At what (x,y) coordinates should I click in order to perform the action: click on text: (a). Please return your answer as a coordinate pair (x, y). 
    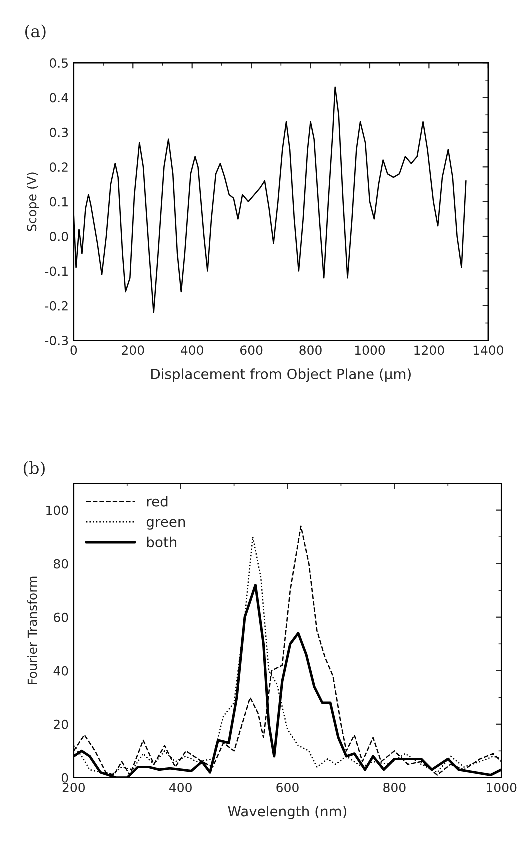
    Looking at the image, I should click on (36, 32).